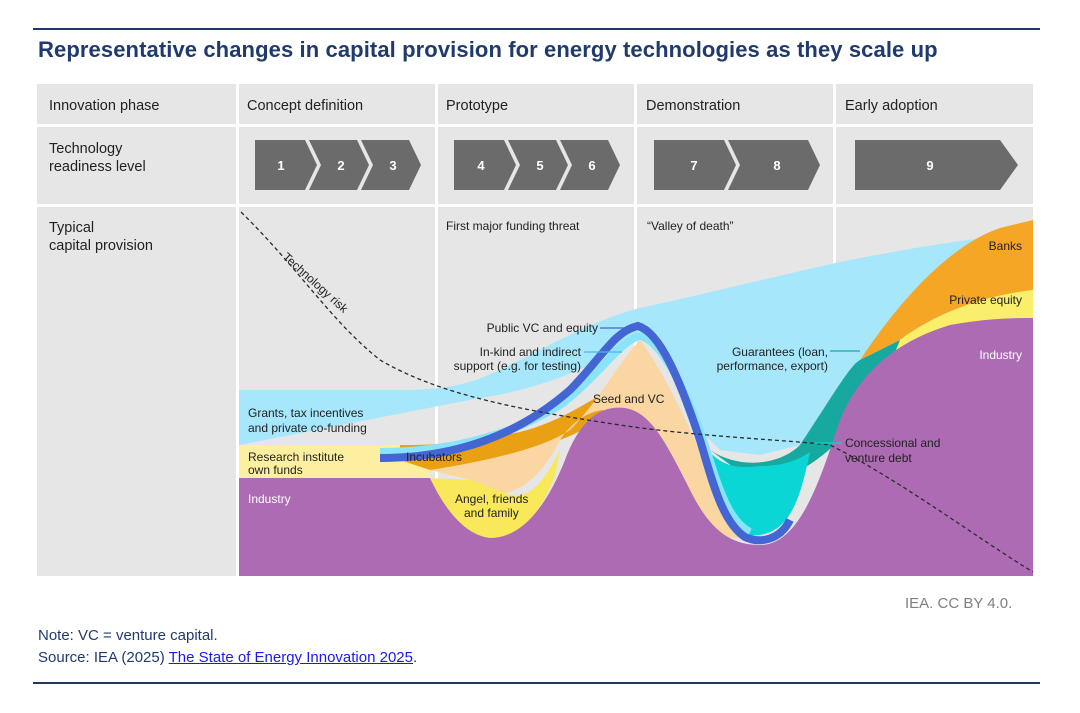 The image size is (1080, 713). What do you see at coordinates (985, 300) in the screenshot?
I see `label-private-equity: Private equity` at bounding box center [985, 300].